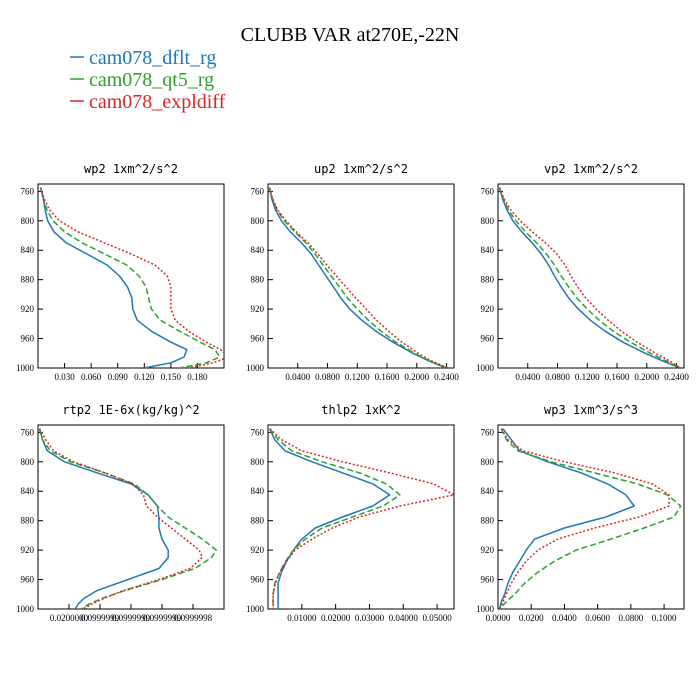 Image resolution: width=700 pixels, height=700 pixels. What do you see at coordinates (664, 618) in the screenshot?
I see `x-tick-label: 0.1000` at bounding box center [664, 618].